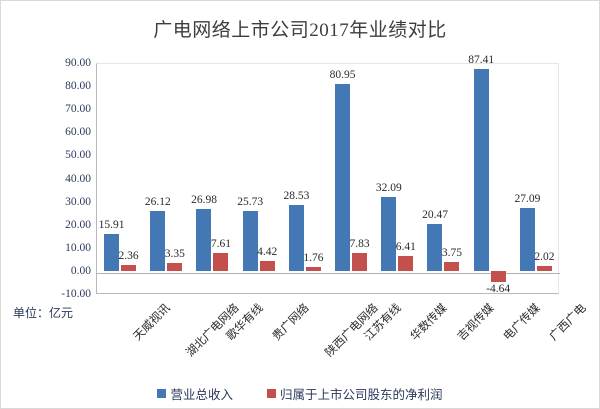 This screenshot has width=600, height=409. Describe the element at coordinates (443, 178) in the screenshot. I see `bar-group: 20.47 3.75` at that location.